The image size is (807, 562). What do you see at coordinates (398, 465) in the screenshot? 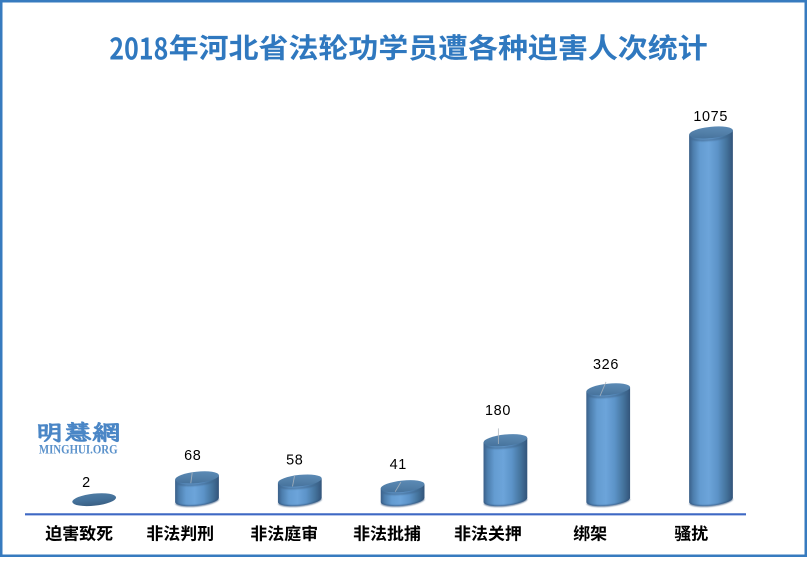
I see `svg-text: 41` at bounding box center [398, 465].